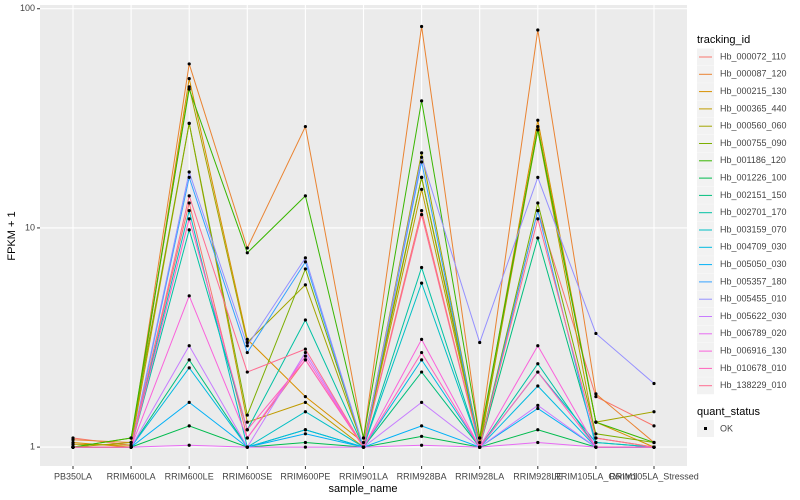 This screenshot has width=800, height=500. Describe the element at coordinates (422, 476) in the screenshot. I see `x-tick-label: RRIM928BA` at that location.